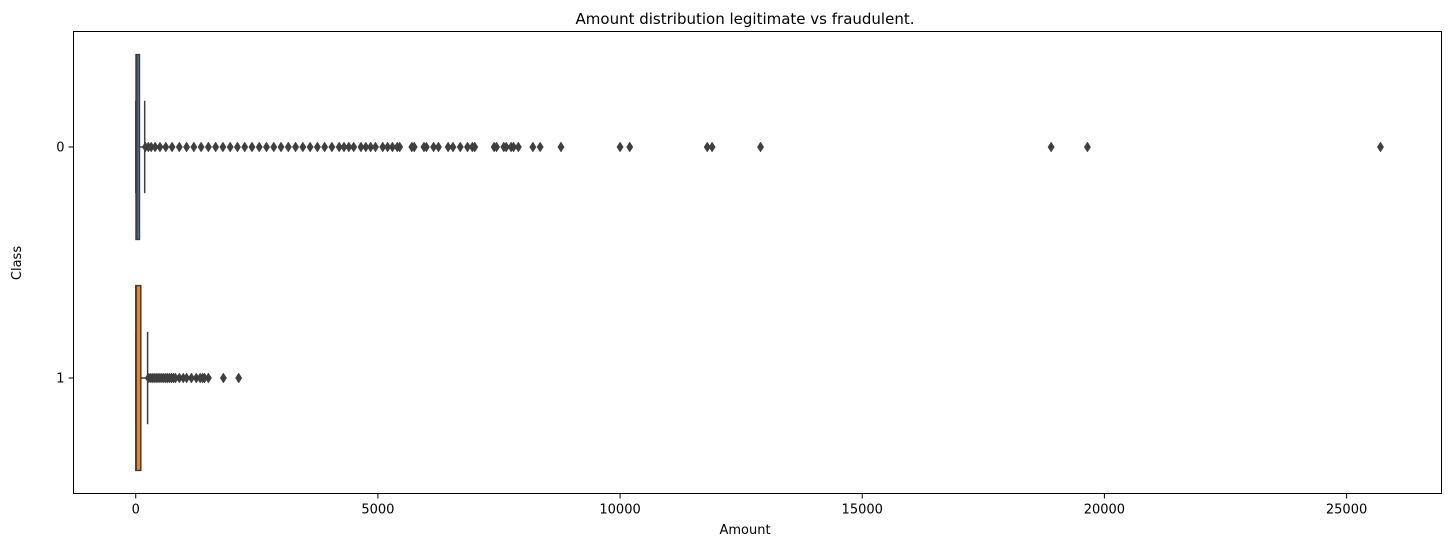 This screenshot has height=551, width=1453. I want to click on y-axis-label: Class, so click(17, 263).